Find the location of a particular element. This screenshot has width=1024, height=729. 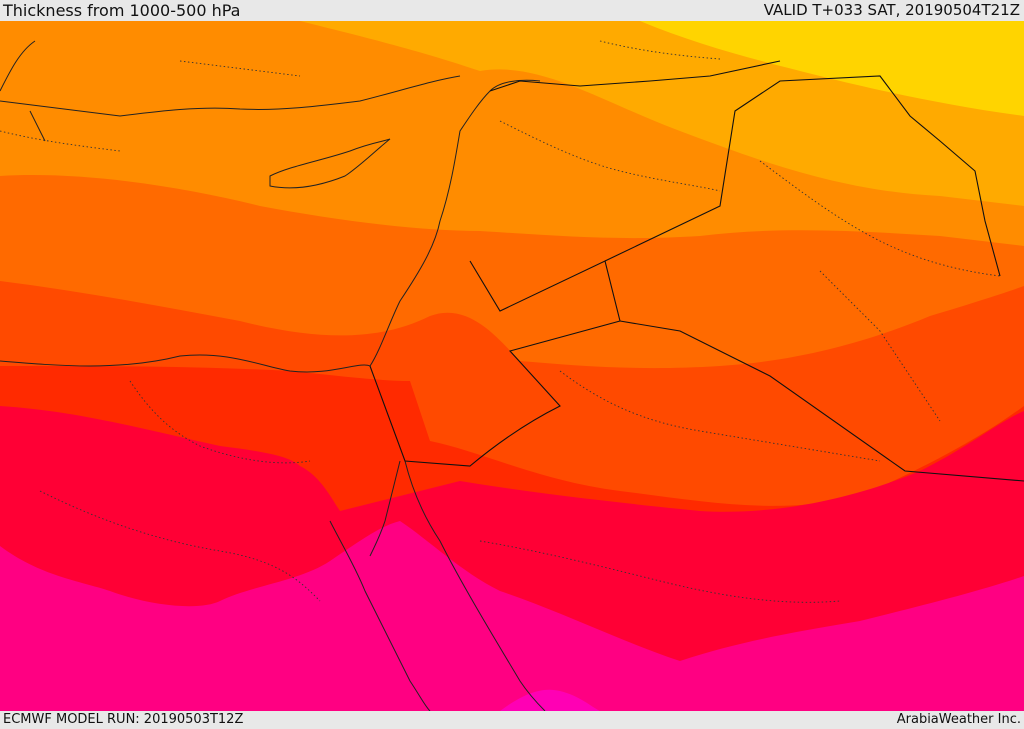

credit: ArabiaWeather Inc. is located at coordinates (958, 719).